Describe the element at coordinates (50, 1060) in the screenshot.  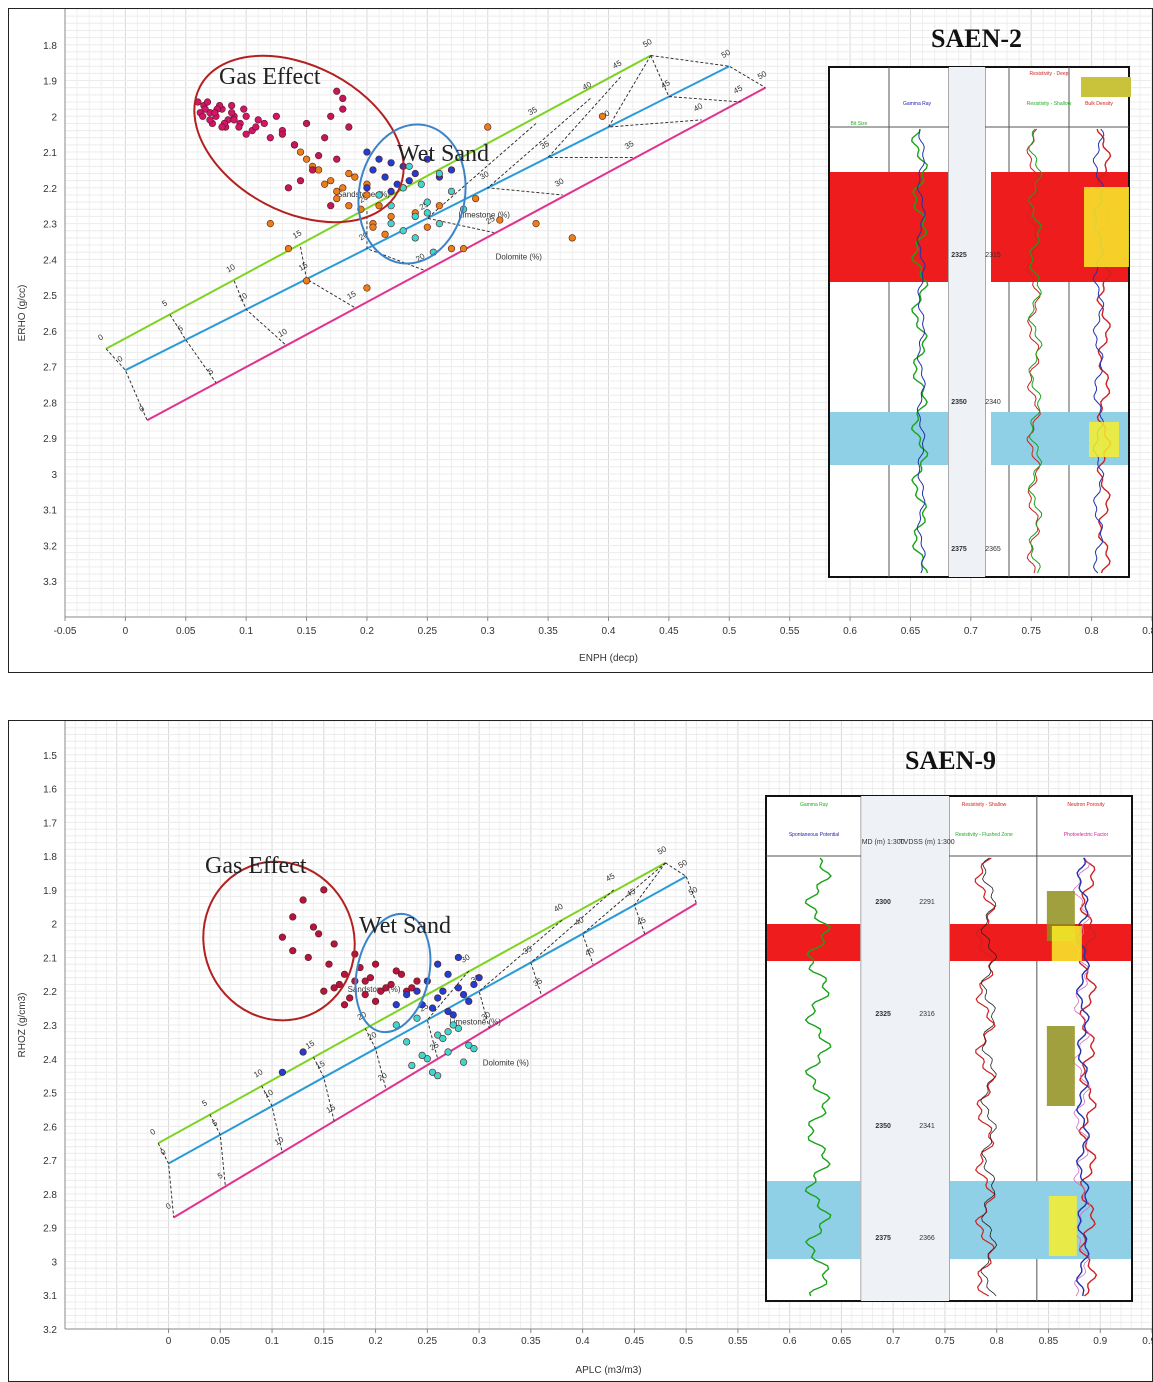
I see `y-tick-label: 2.4` at that location.